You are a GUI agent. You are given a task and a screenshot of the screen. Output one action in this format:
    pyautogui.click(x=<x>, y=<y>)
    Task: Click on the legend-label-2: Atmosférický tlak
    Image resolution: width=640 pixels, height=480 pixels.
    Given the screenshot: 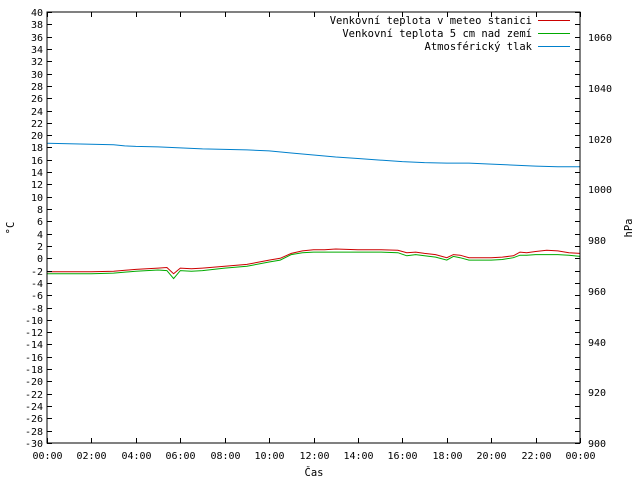 What is the action you would take?
    pyautogui.click(x=479, y=47)
    